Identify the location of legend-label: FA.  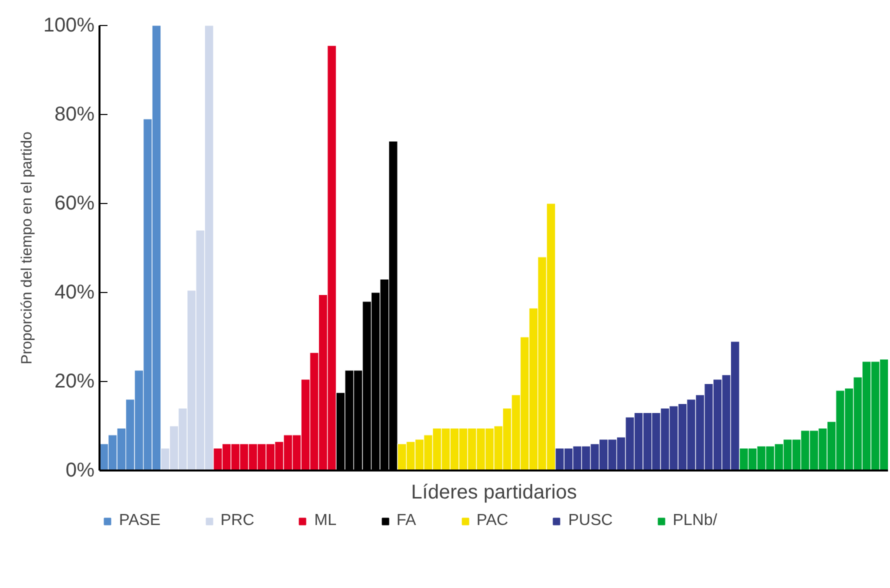
(406, 521).